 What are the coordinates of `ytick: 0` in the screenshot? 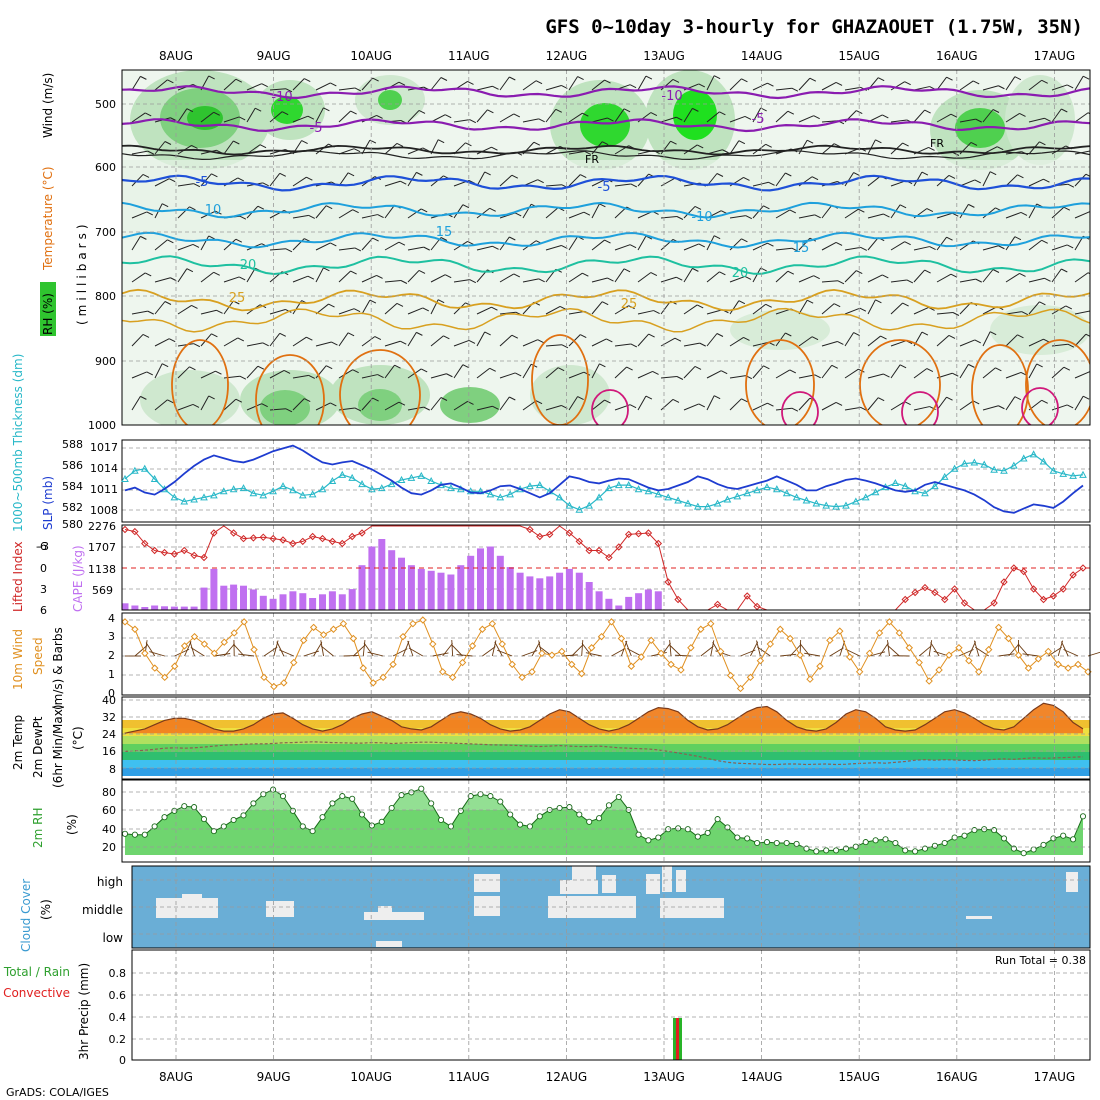 It's located at (43, 568).